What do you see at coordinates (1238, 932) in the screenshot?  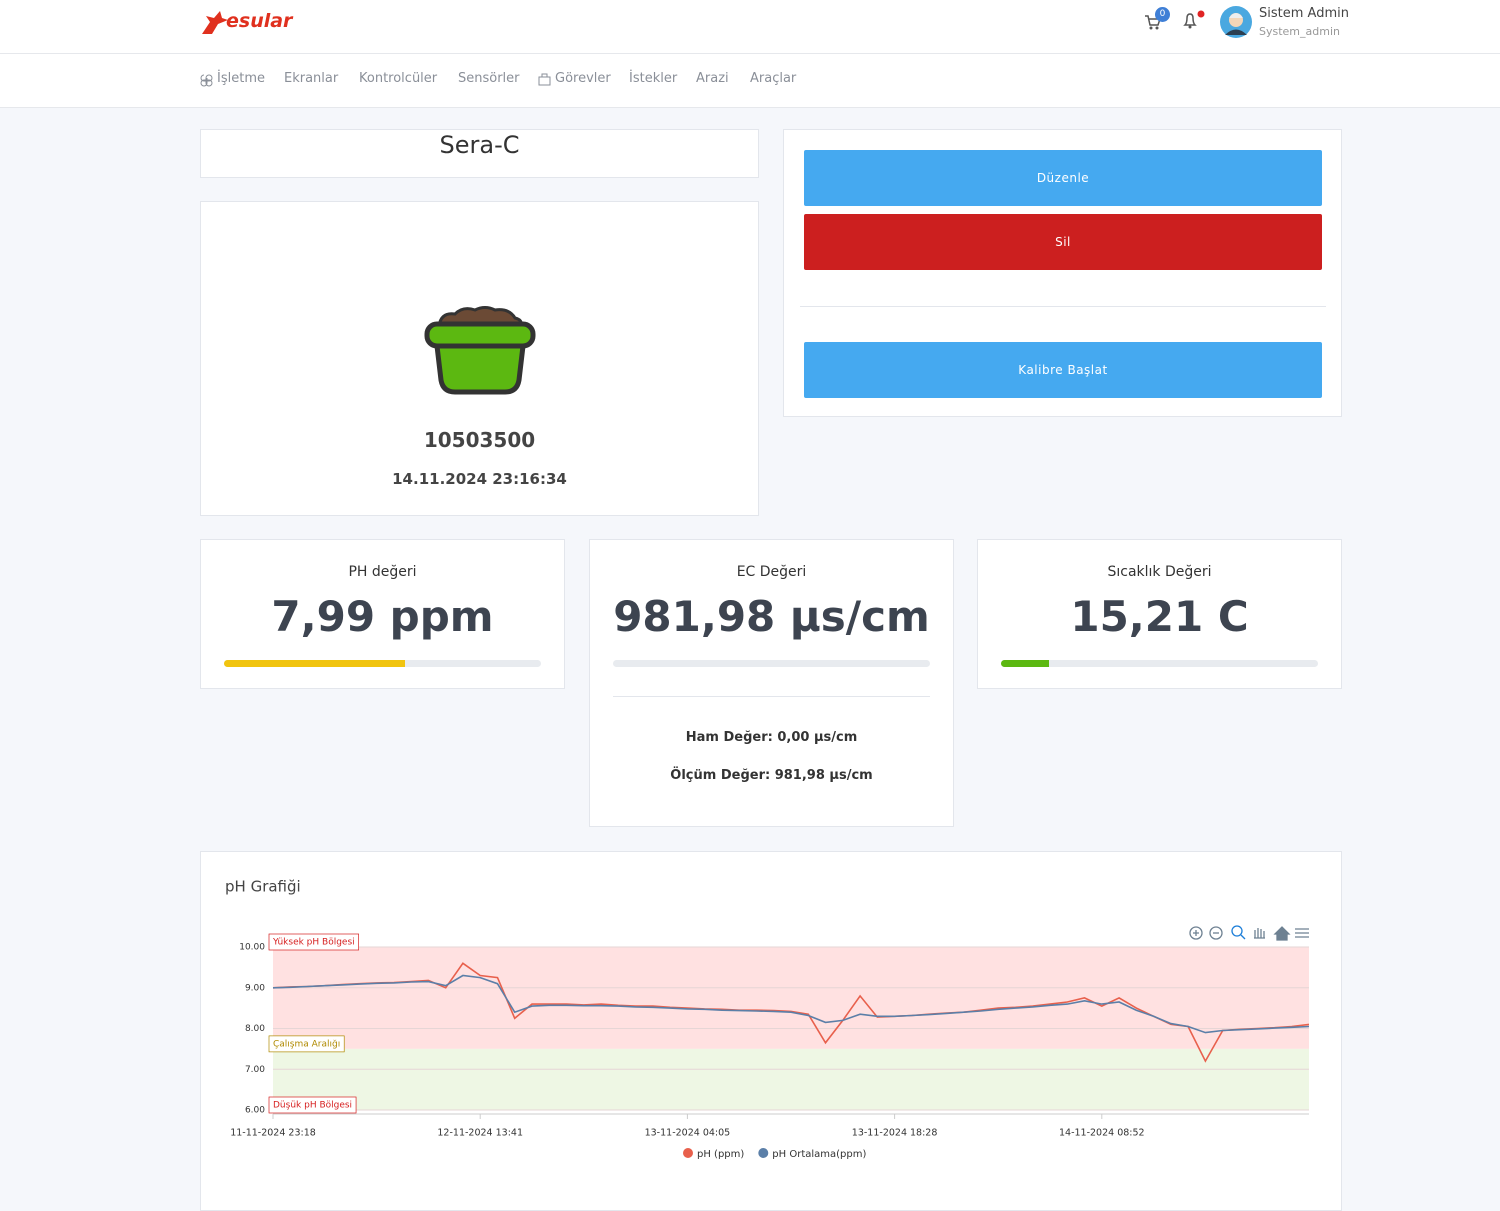 I see `zoom-select-icon` at bounding box center [1238, 932].